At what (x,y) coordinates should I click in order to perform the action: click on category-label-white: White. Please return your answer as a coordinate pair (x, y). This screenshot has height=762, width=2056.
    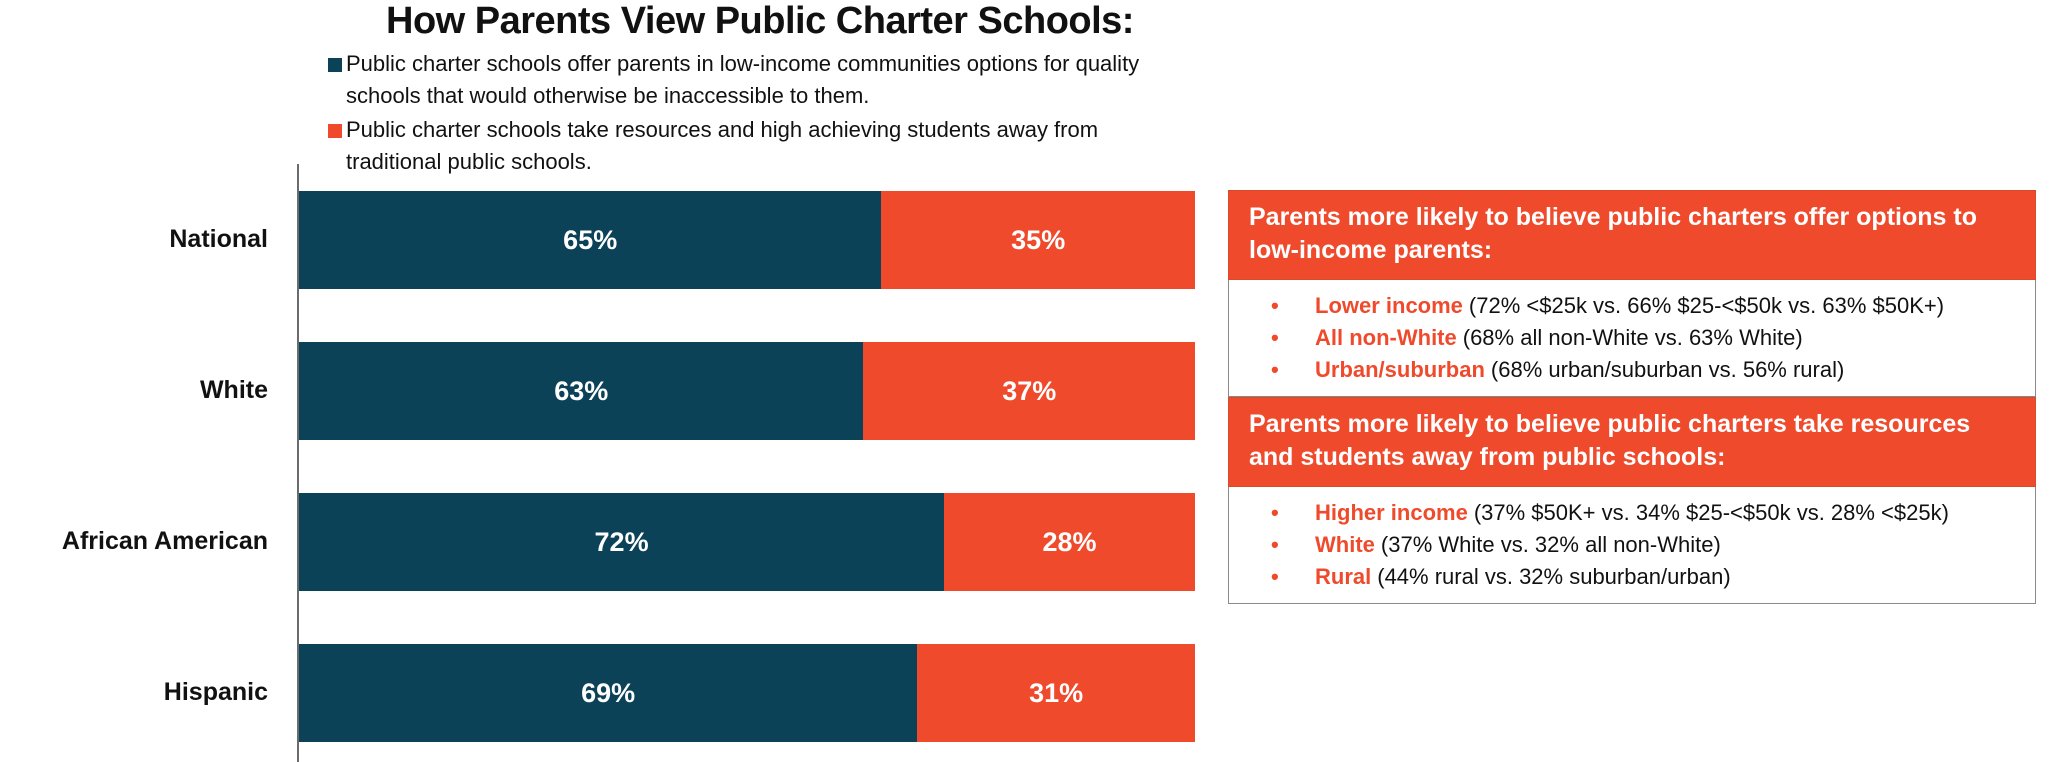
    Looking at the image, I should click on (233, 390).